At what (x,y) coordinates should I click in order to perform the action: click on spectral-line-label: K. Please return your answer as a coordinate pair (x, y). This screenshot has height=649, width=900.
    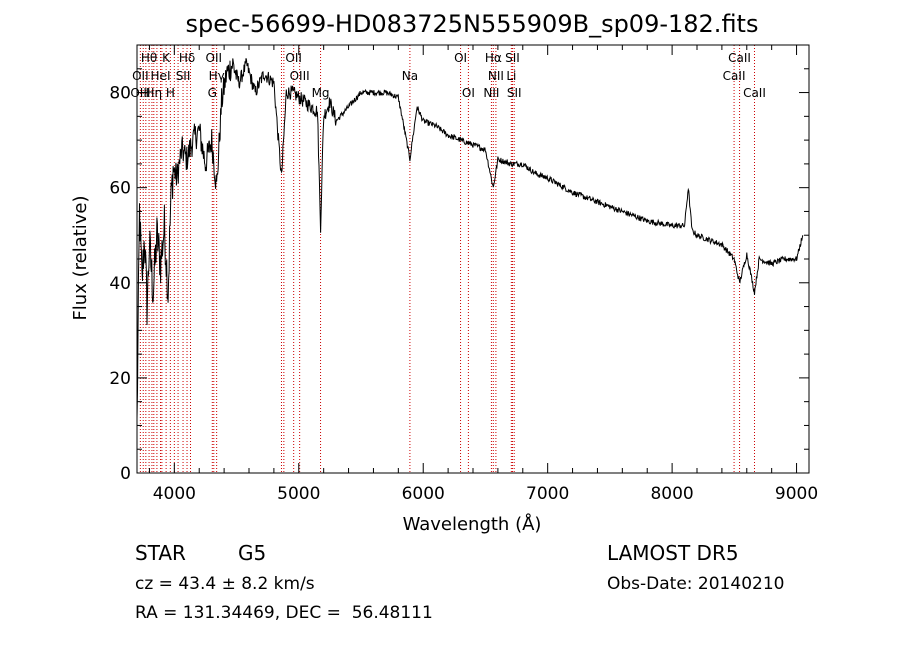
    Looking at the image, I should click on (166, 58).